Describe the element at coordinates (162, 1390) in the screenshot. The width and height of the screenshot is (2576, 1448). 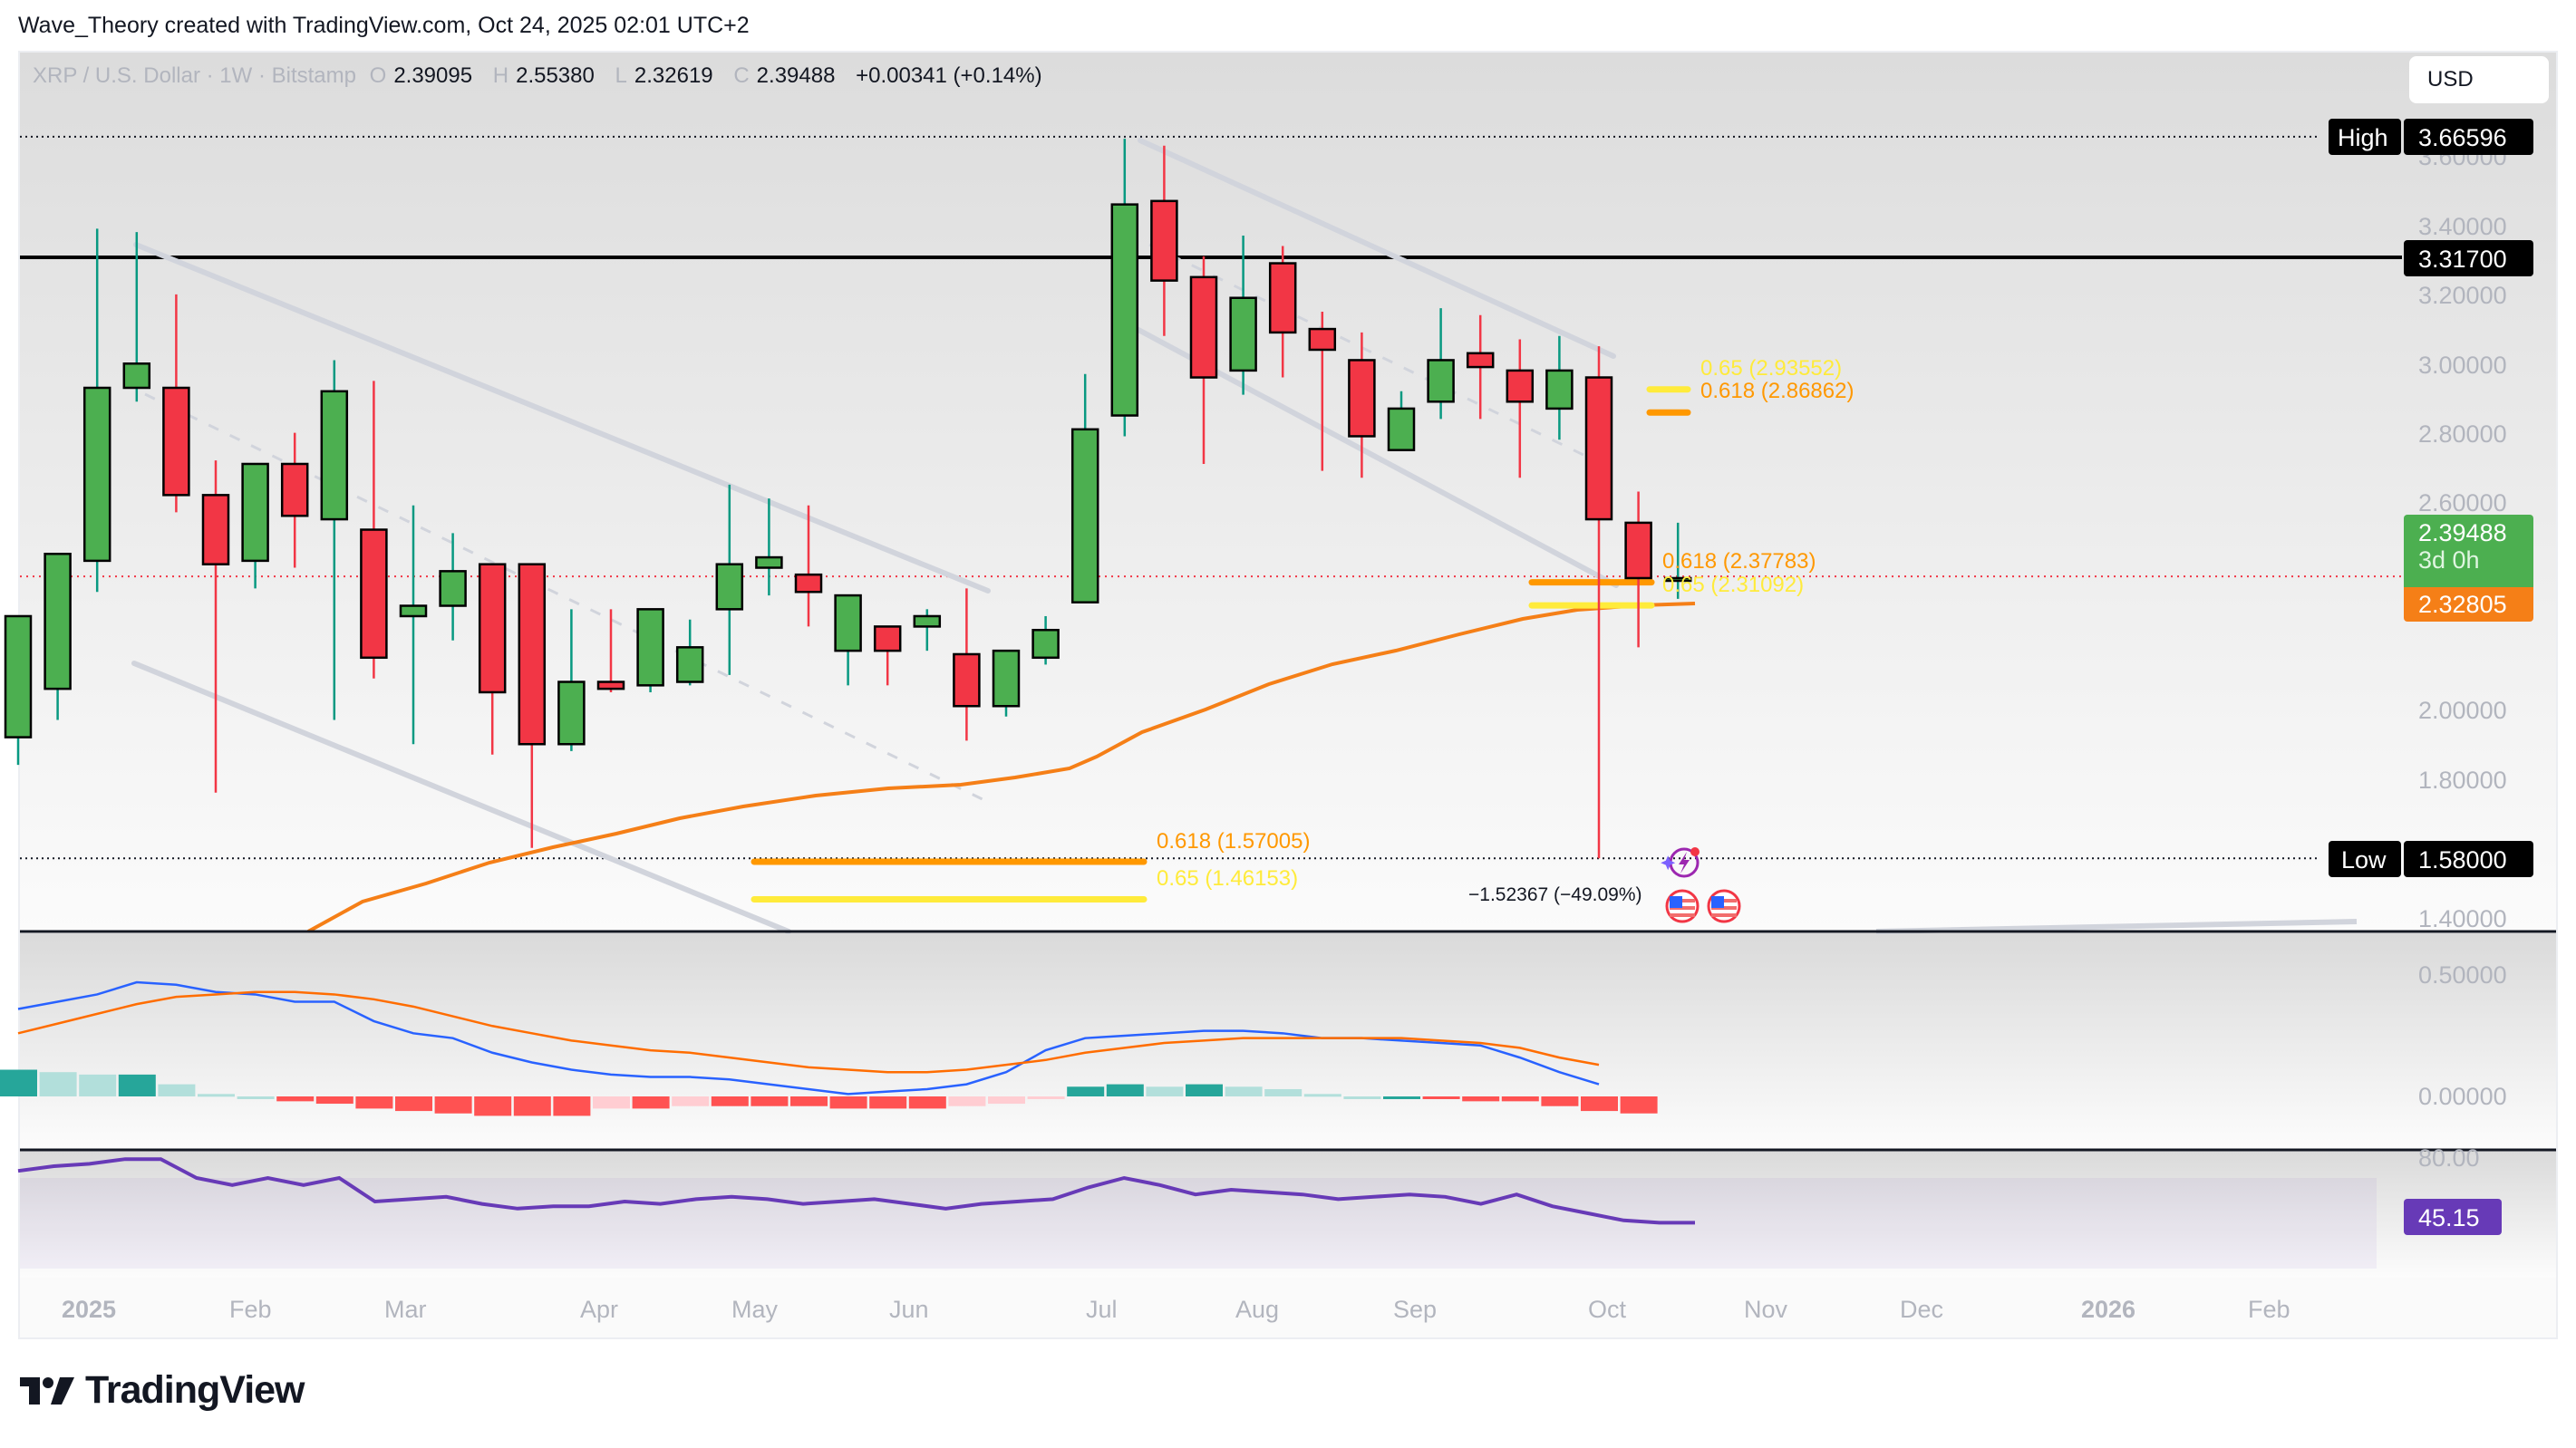
I see `tradingview-logo: TradingView` at that location.